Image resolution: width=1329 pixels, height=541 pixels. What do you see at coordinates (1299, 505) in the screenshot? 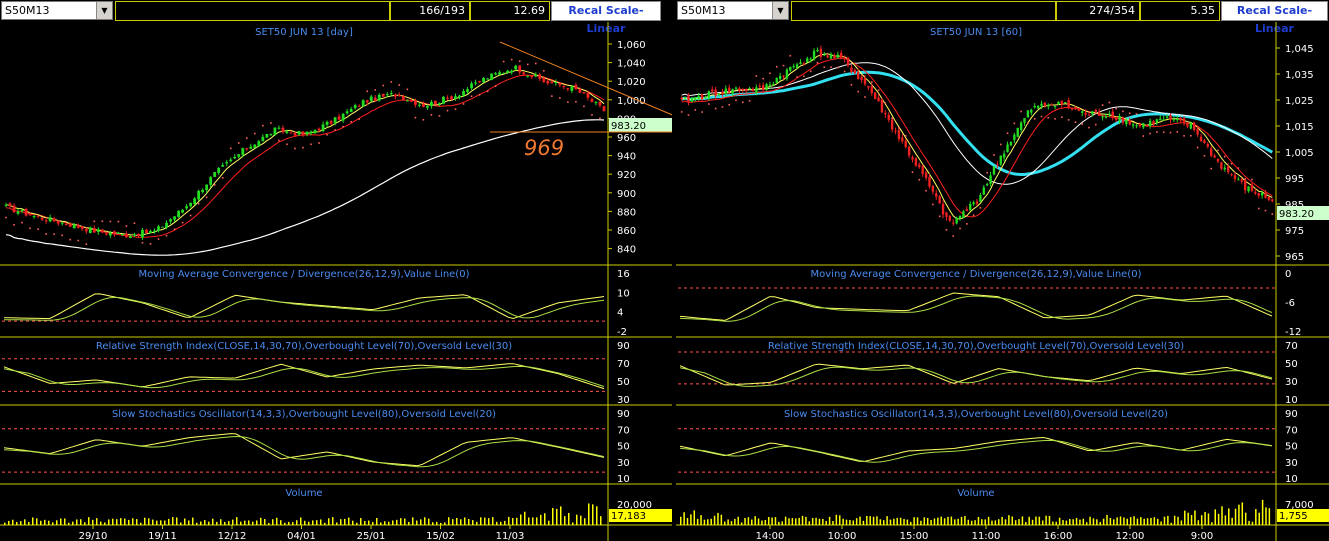
I see `volume-tick-label: 7,000` at bounding box center [1299, 505].